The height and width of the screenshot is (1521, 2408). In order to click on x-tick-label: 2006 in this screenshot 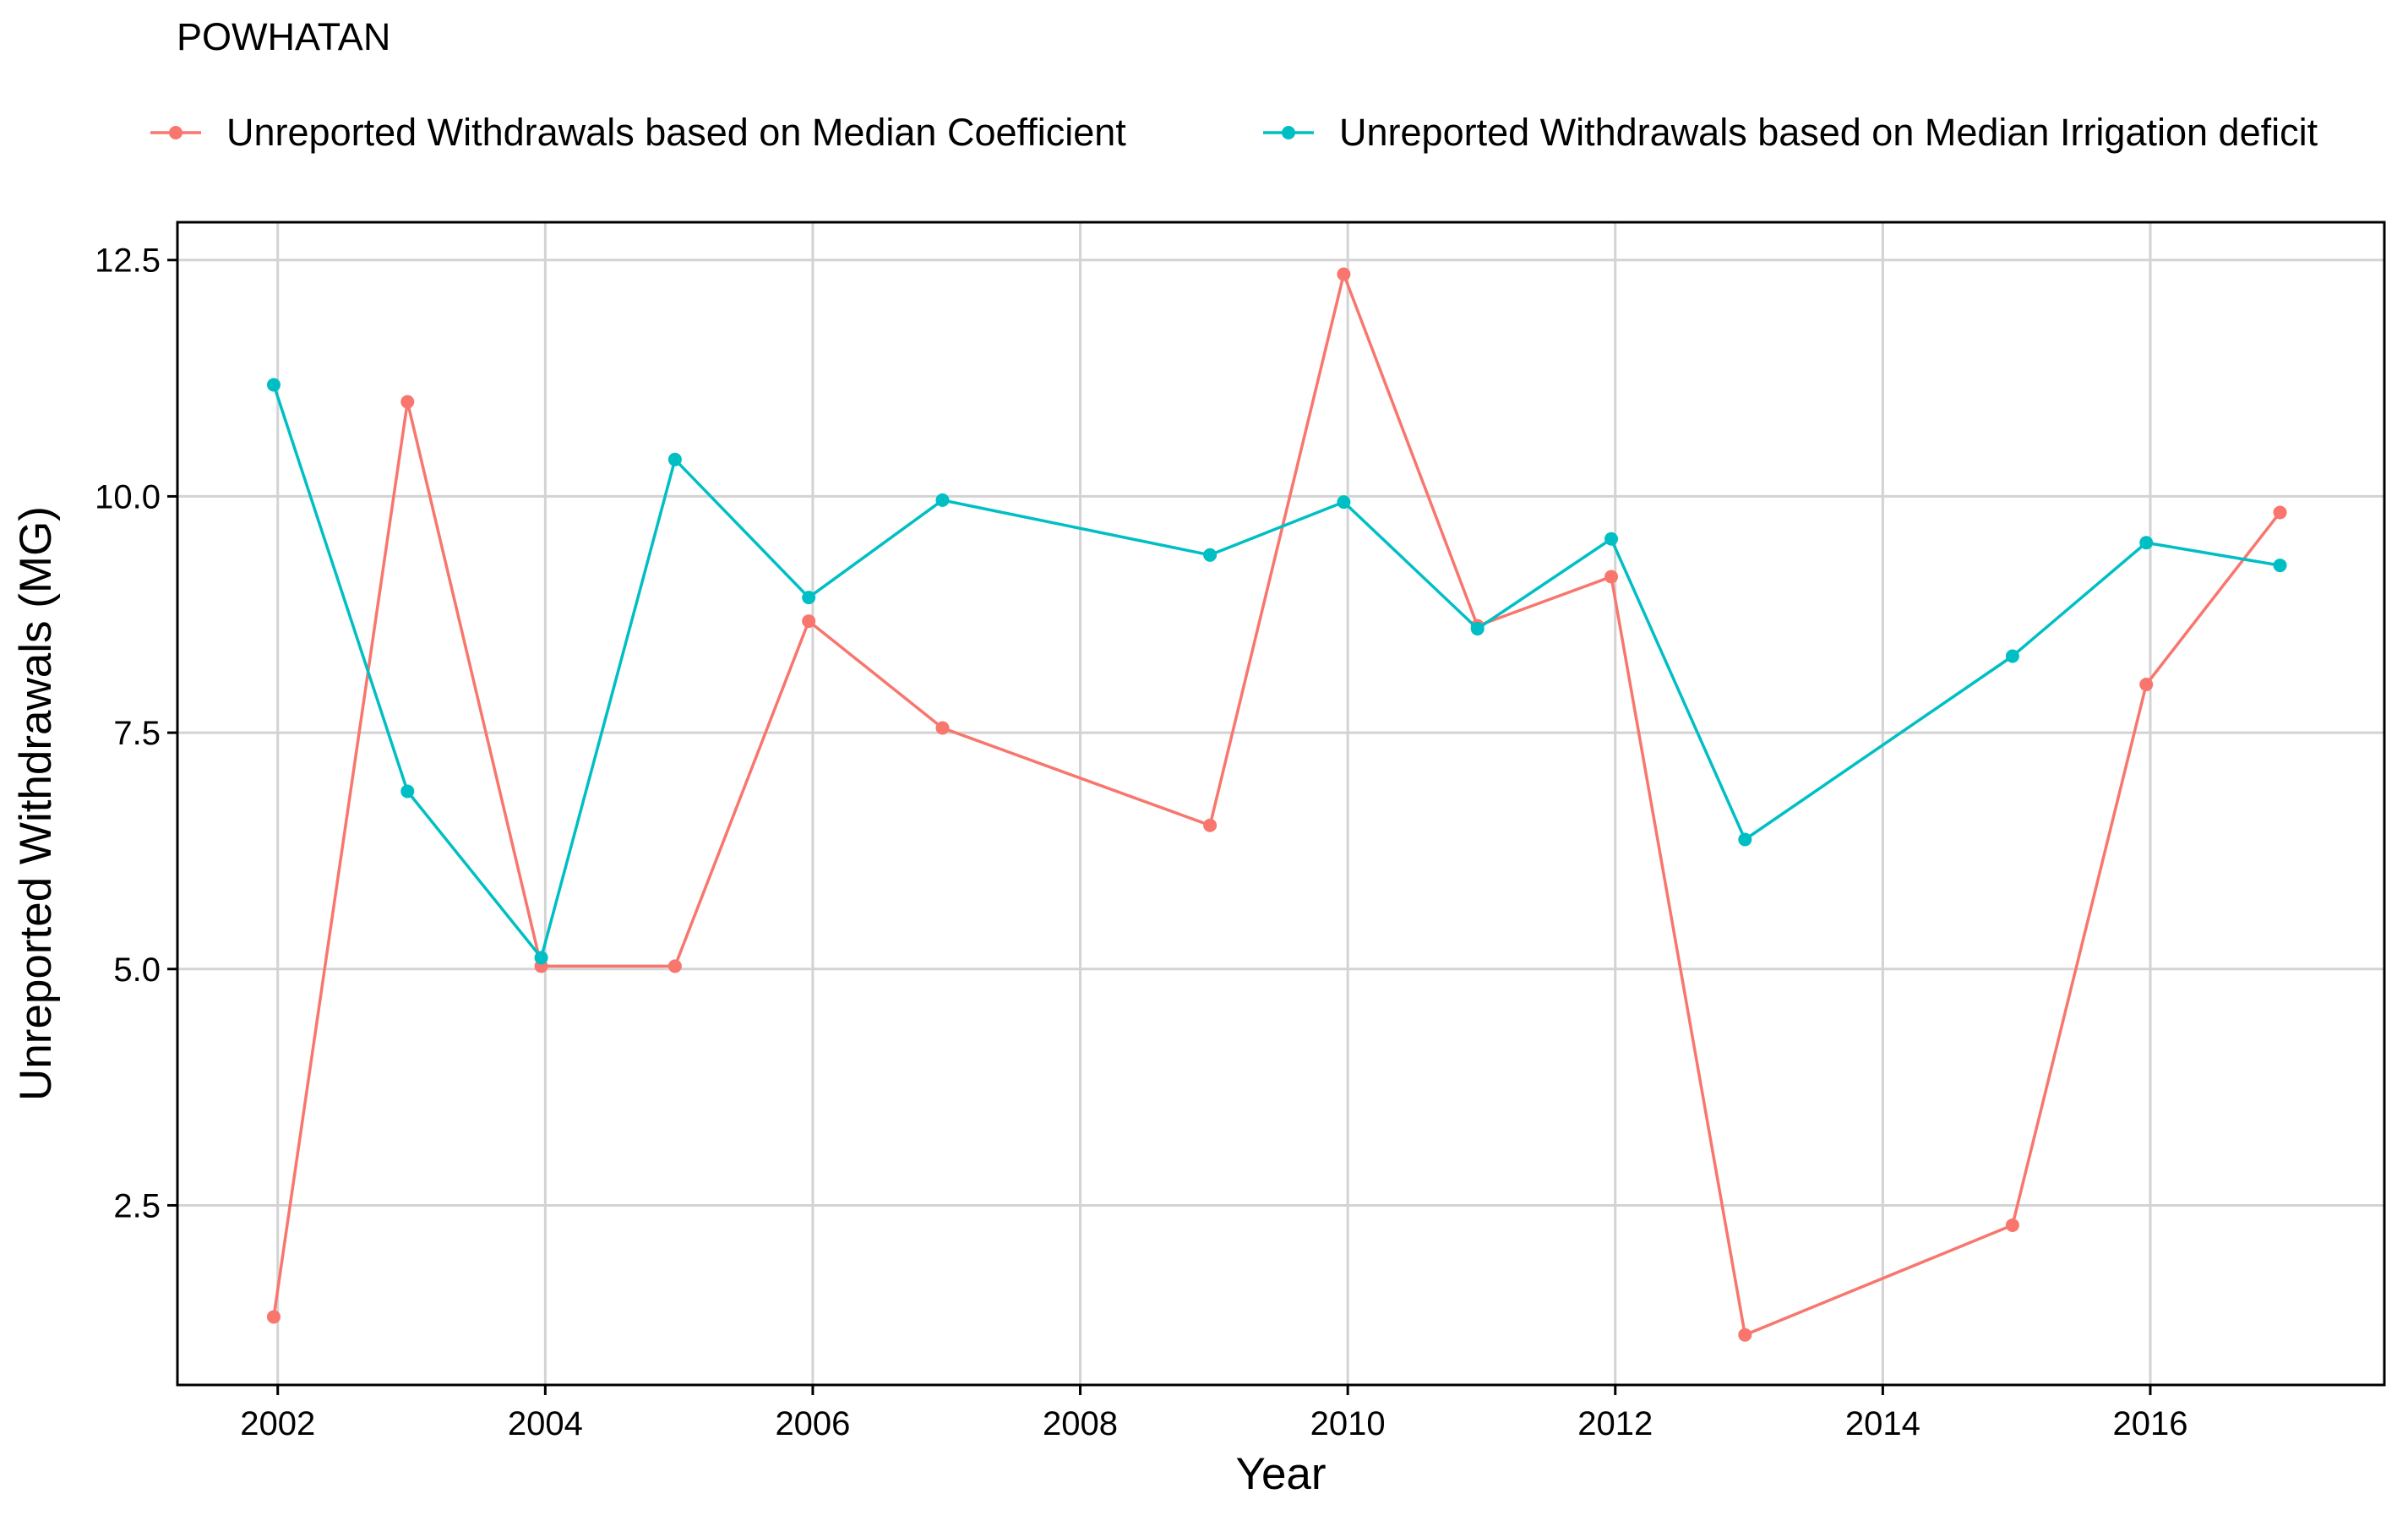, I will do `click(812, 1423)`.